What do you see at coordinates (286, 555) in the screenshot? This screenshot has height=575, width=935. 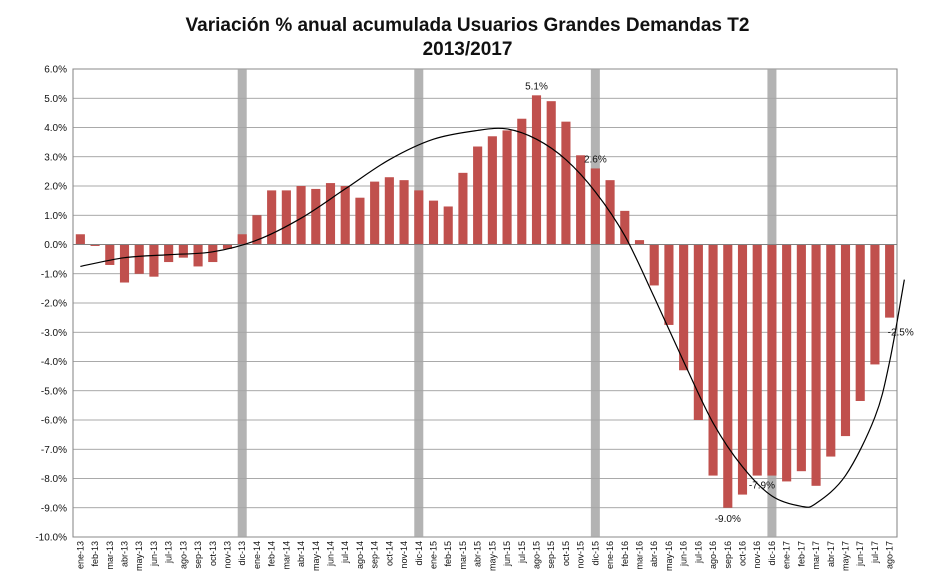 I see `x-tick-label: mar-14` at bounding box center [286, 555].